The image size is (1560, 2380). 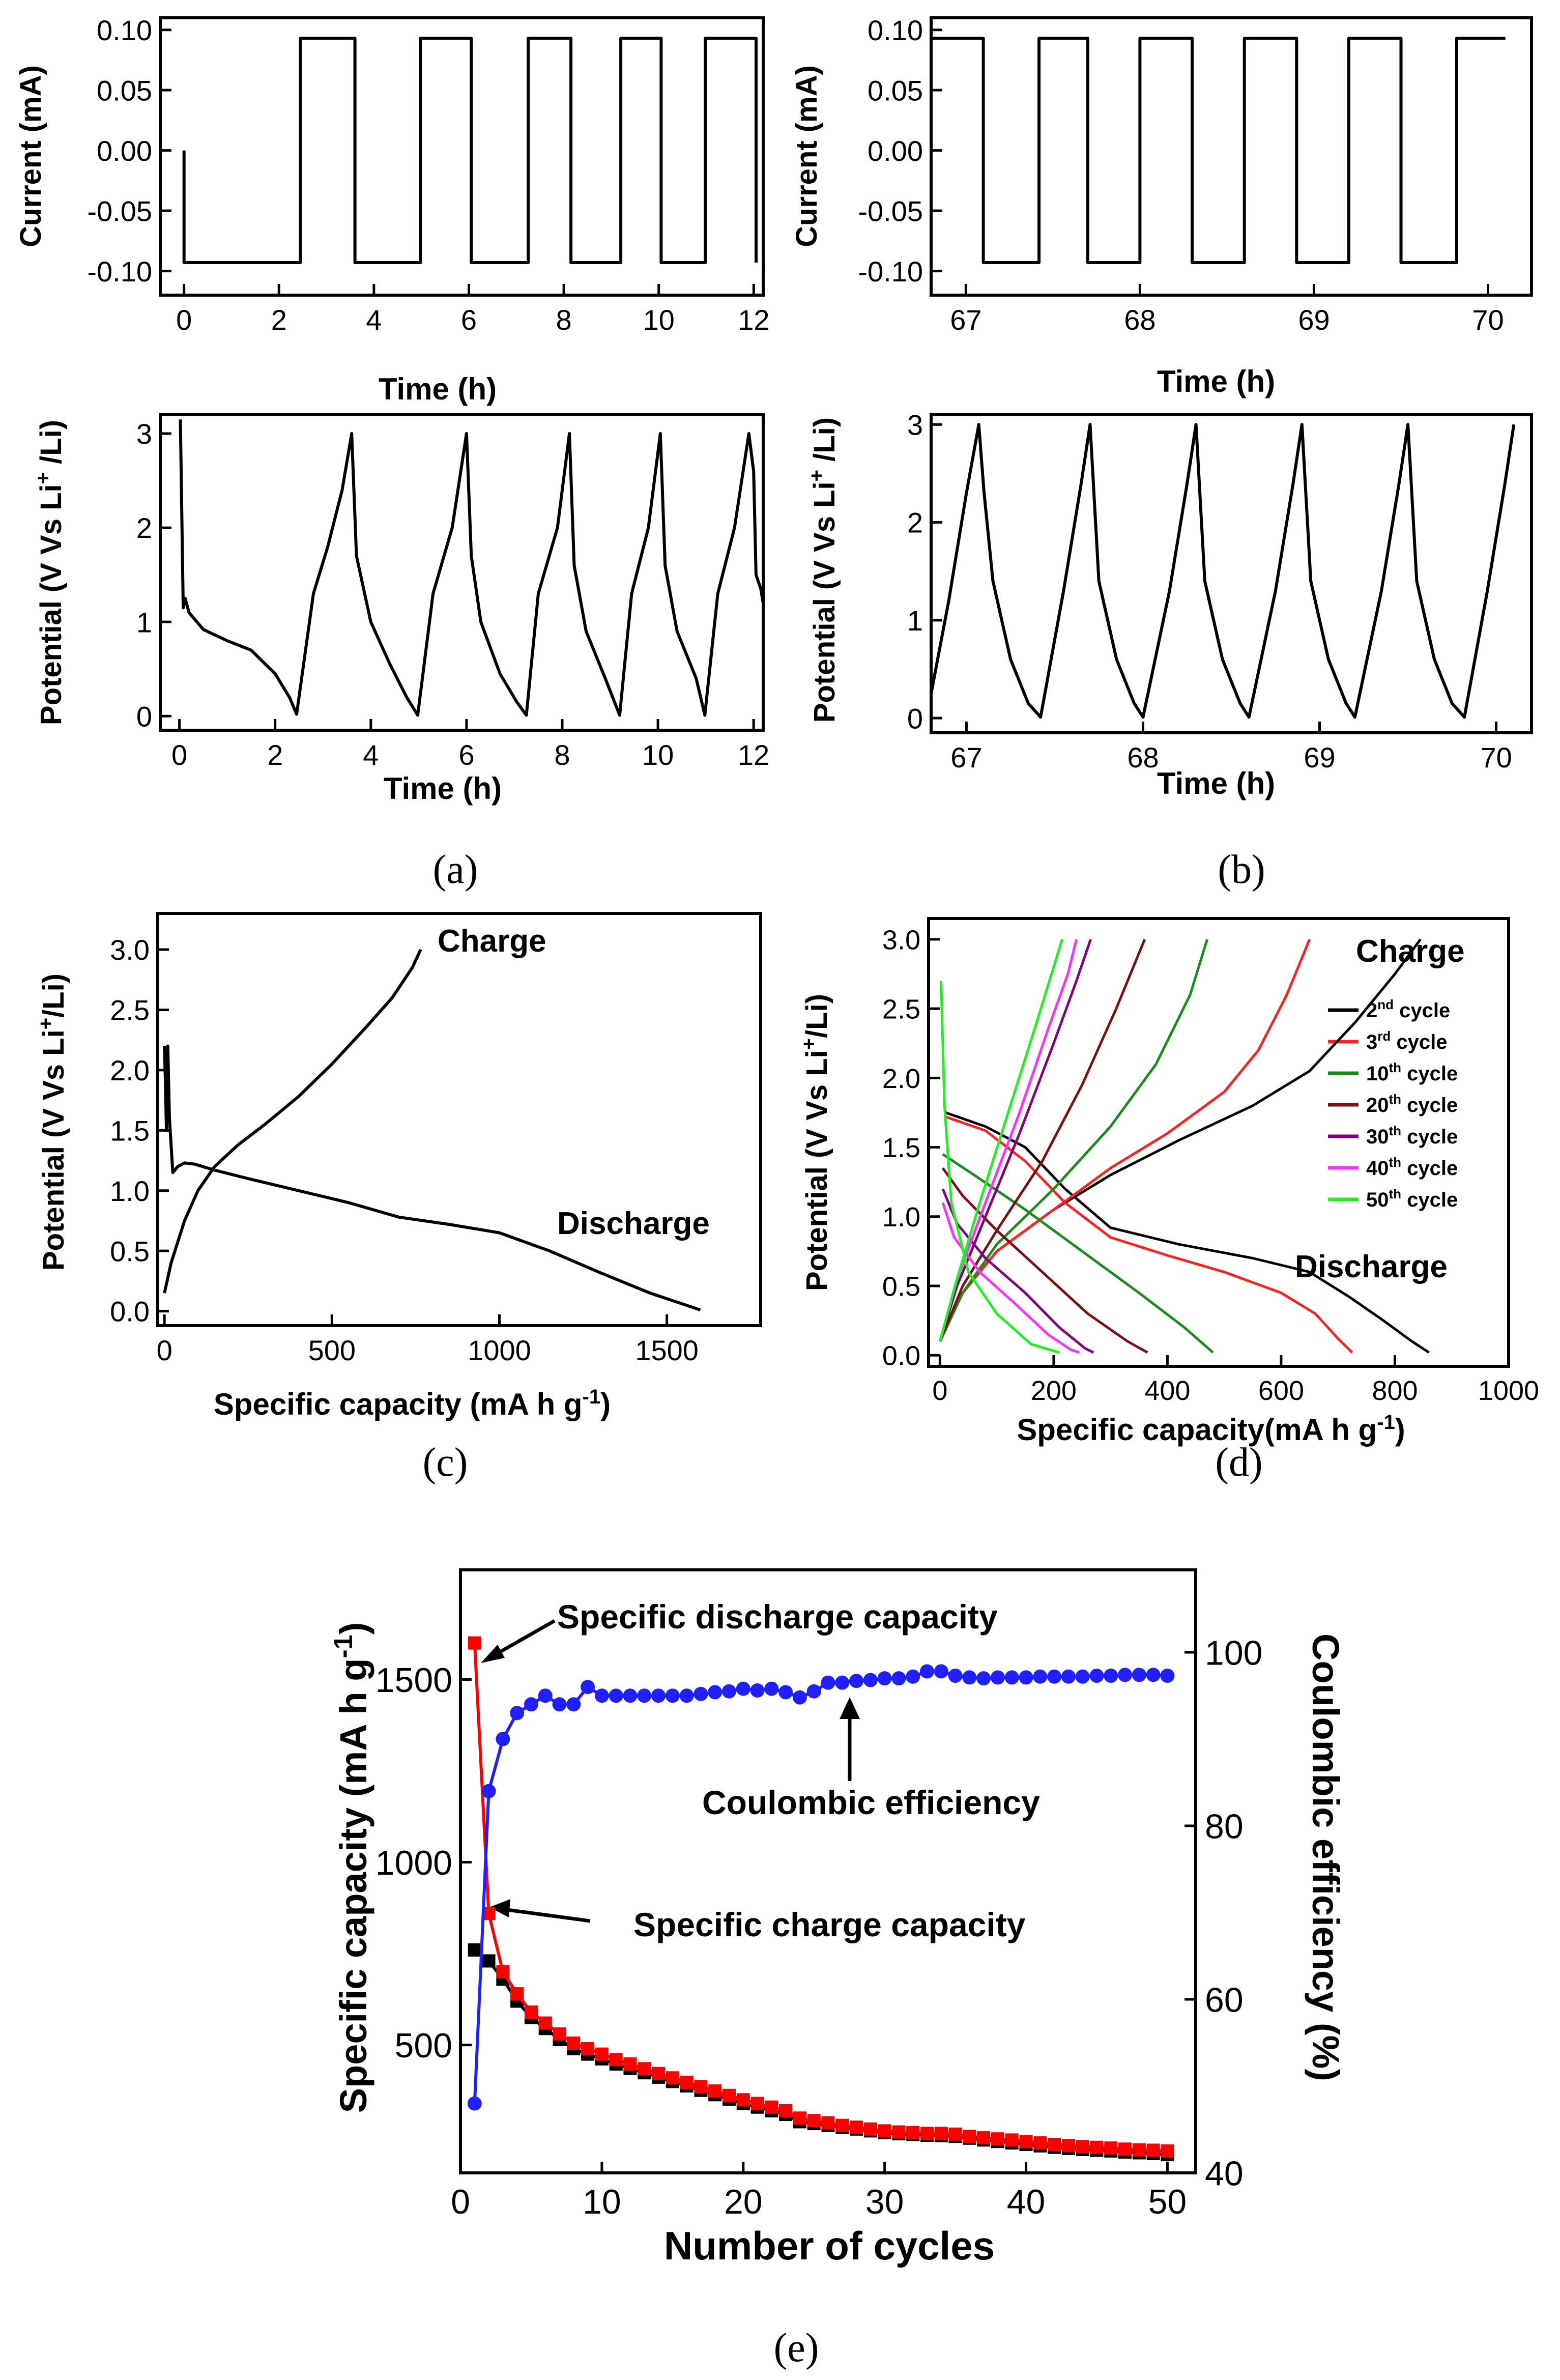 What do you see at coordinates (30, 156) in the screenshot?
I see `y-axis-title: Current (mA)` at bounding box center [30, 156].